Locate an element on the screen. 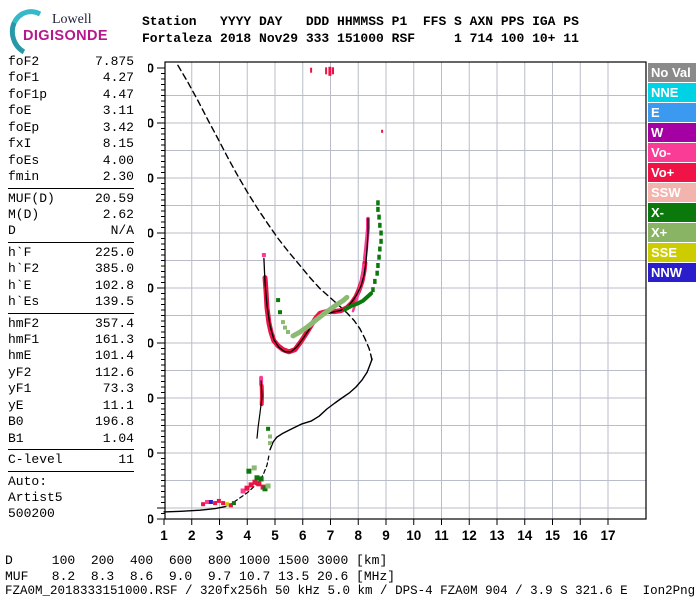 This screenshot has width=700, height=600. param-label: 500200 is located at coordinates (31, 514).